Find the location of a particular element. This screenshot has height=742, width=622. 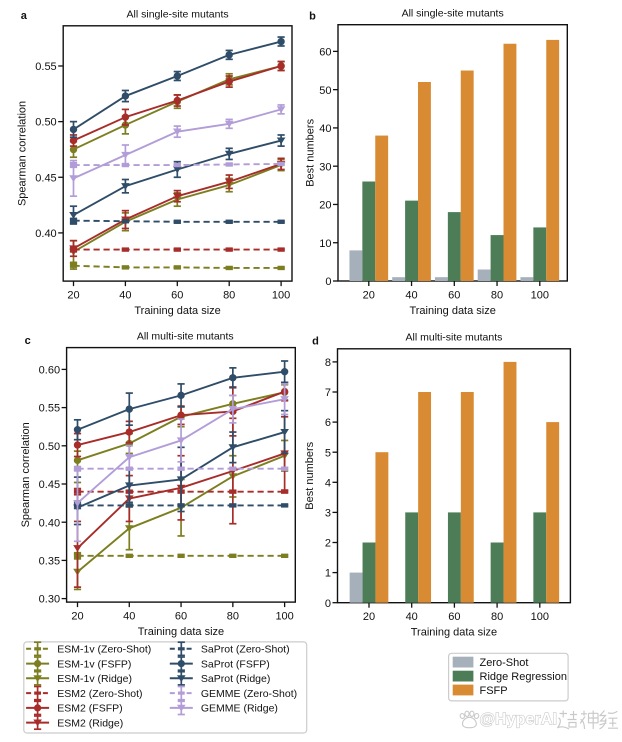

svg-text: 8 is located at coordinates (328, 363).